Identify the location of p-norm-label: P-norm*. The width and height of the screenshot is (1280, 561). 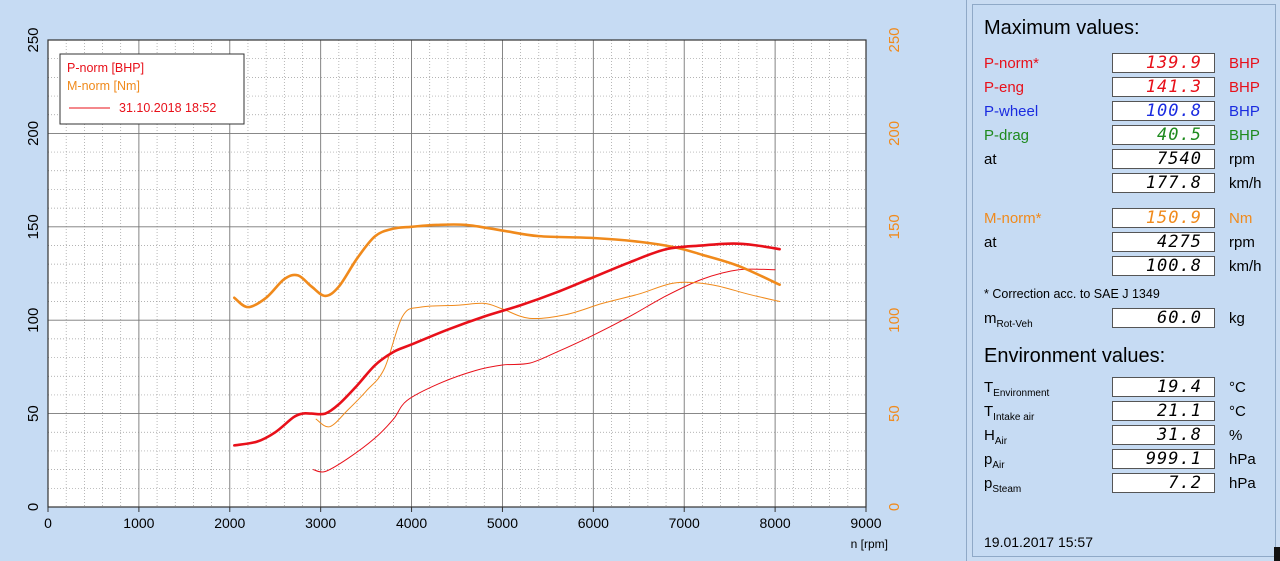
(1012, 63).